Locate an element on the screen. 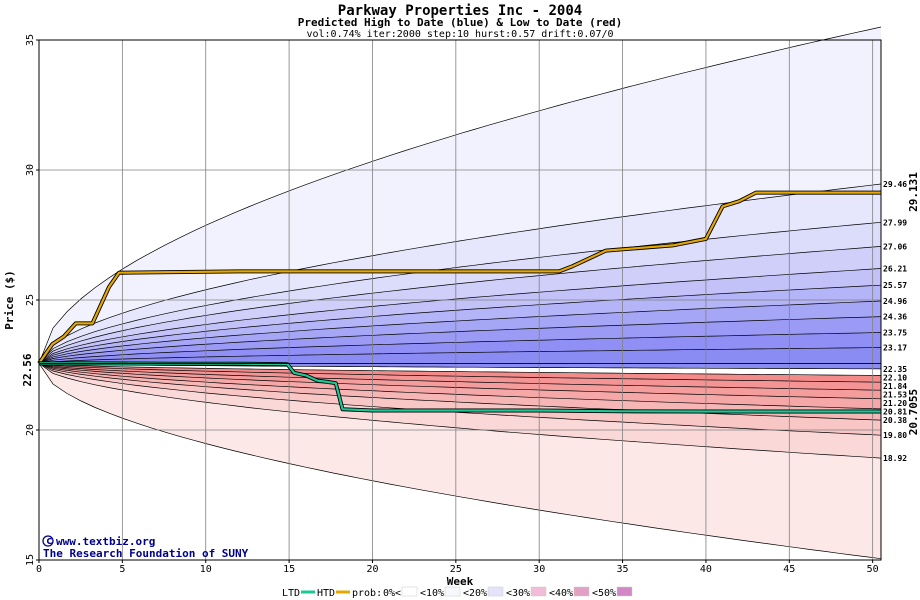 The image size is (920, 600). band-end-label-10: 22.10 is located at coordinates (895, 377).